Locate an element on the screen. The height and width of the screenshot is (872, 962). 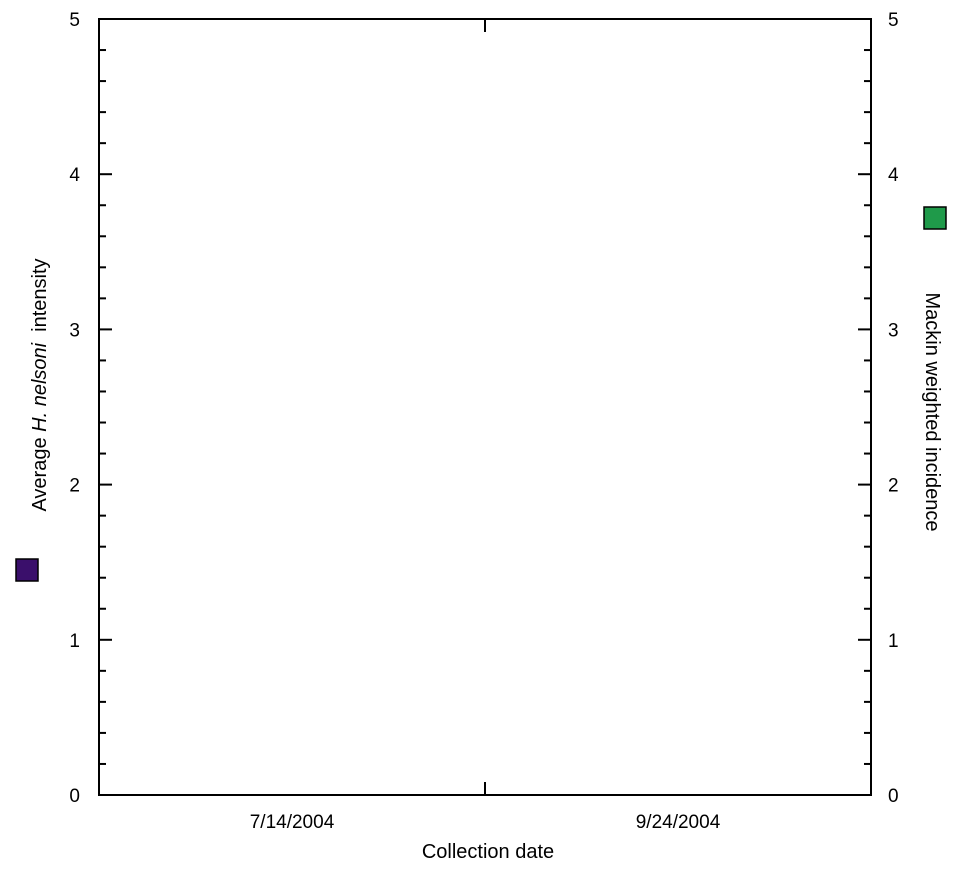
y-left-tick-label: 2 is located at coordinates (74, 486).